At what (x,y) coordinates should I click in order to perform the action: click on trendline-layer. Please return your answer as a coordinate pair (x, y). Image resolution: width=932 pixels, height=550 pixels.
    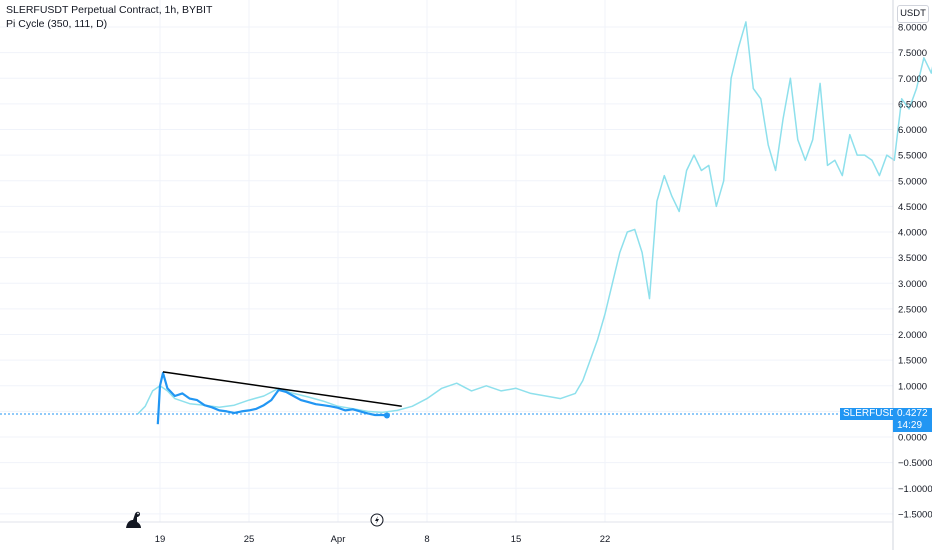
    Looking at the image, I should click on (282, 389).